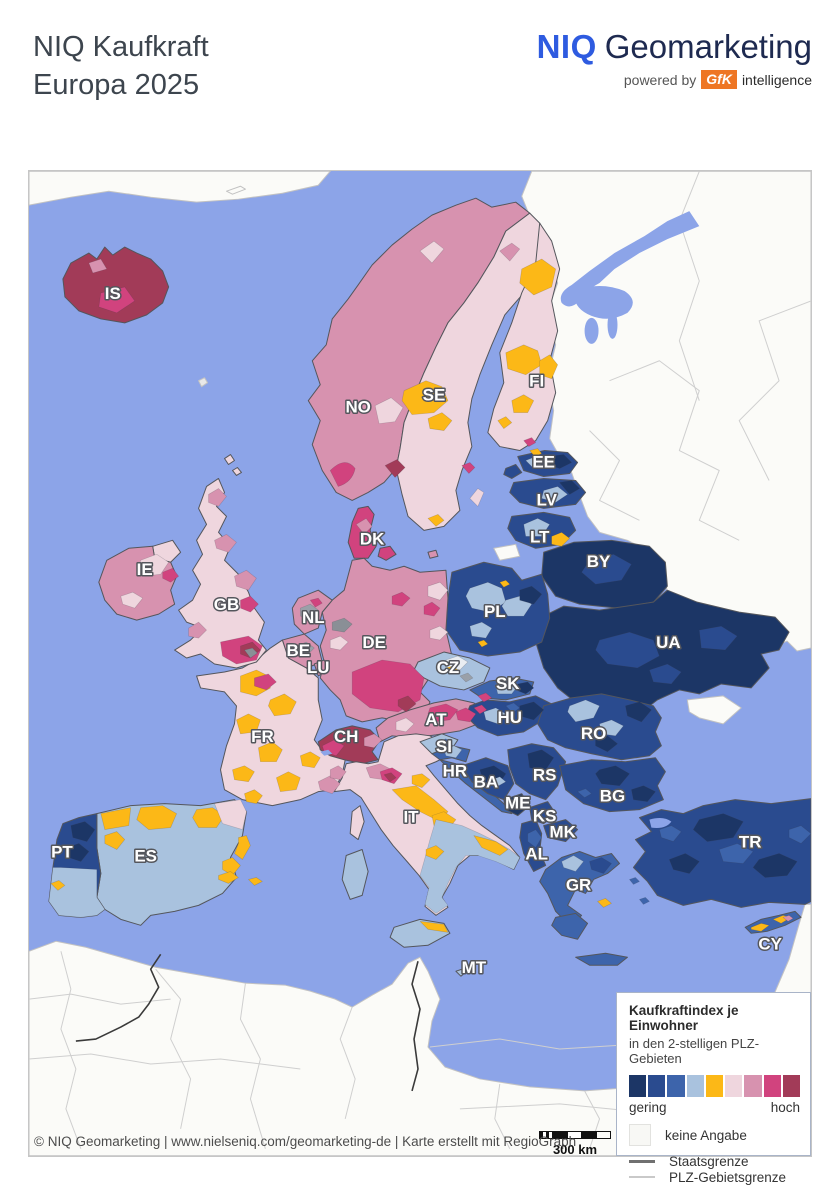 The width and height of the screenshot is (840, 1192). What do you see at coordinates (714, 710) in the screenshot?
I see `crimea` at bounding box center [714, 710].